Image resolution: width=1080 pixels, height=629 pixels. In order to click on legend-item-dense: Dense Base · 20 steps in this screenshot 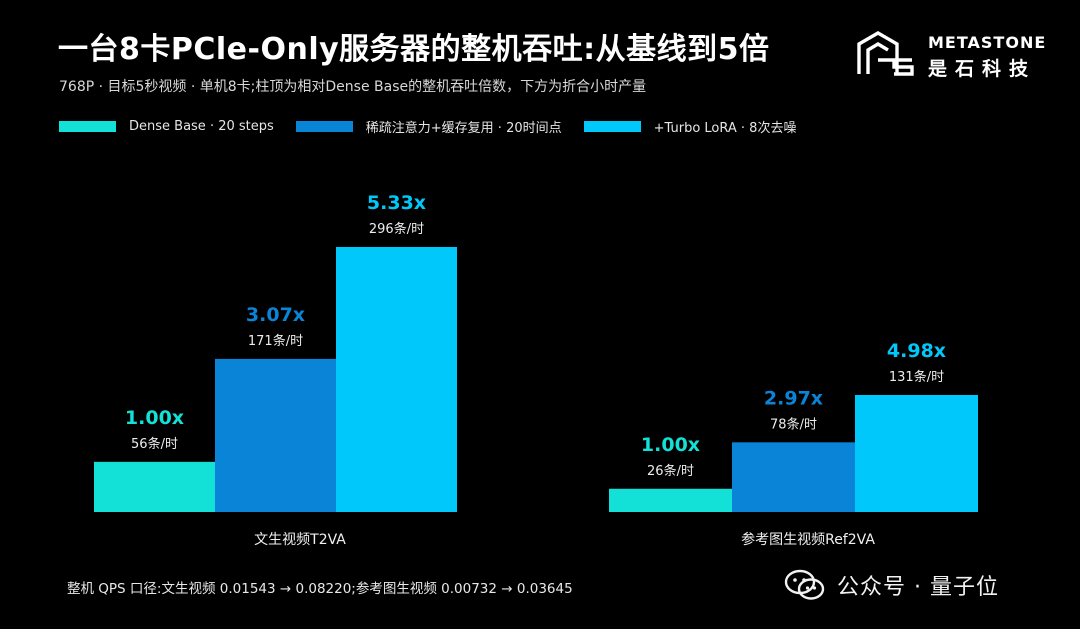, I will do `click(166, 126)`.